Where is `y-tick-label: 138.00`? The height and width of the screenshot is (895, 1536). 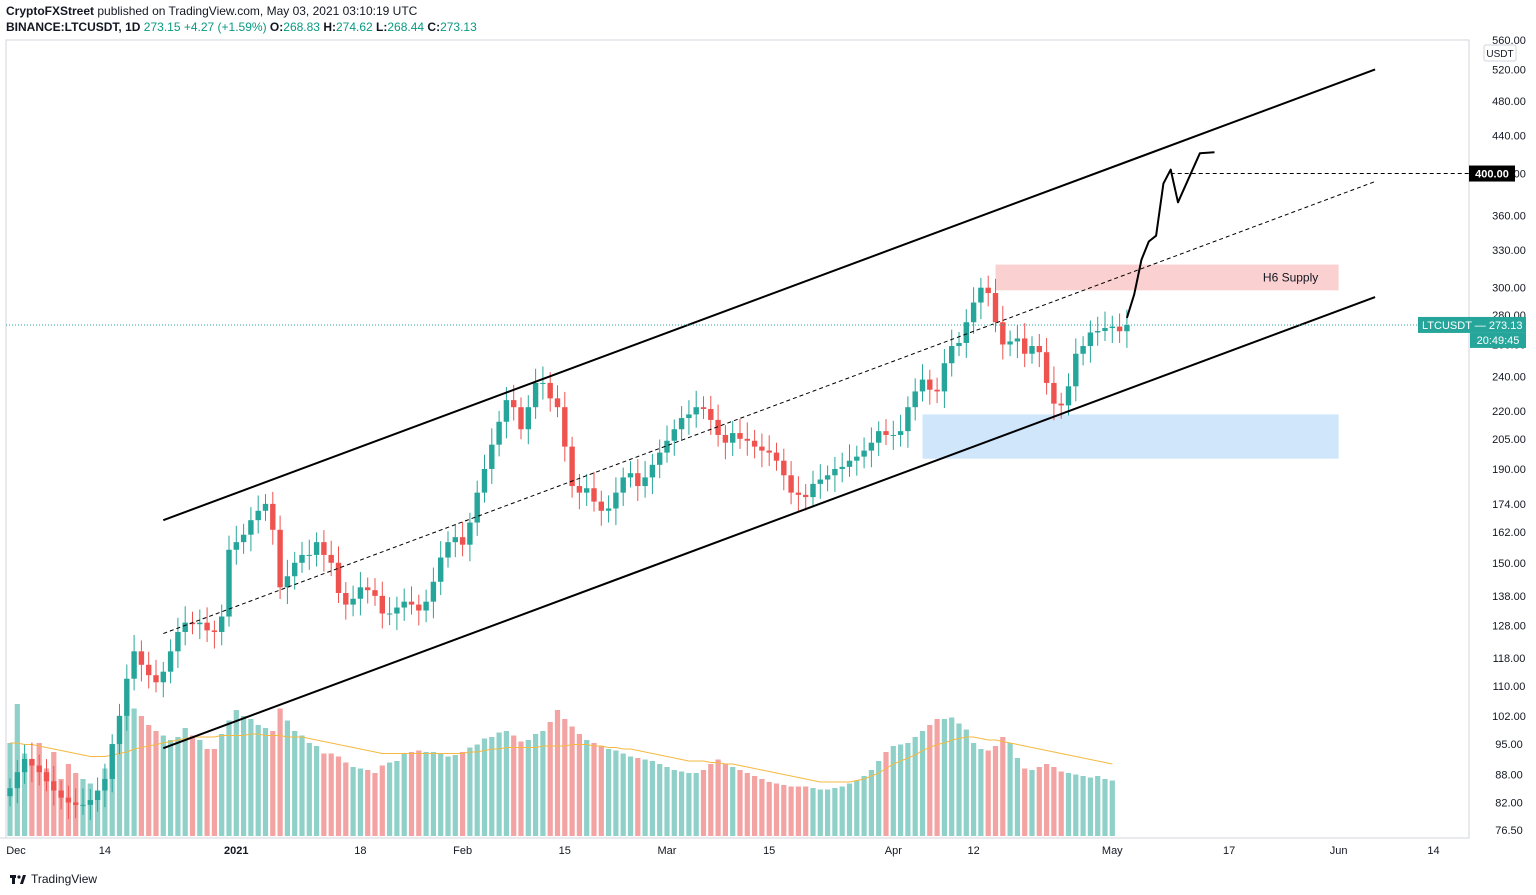 y-tick-label: 138.00 is located at coordinates (1509, 597).